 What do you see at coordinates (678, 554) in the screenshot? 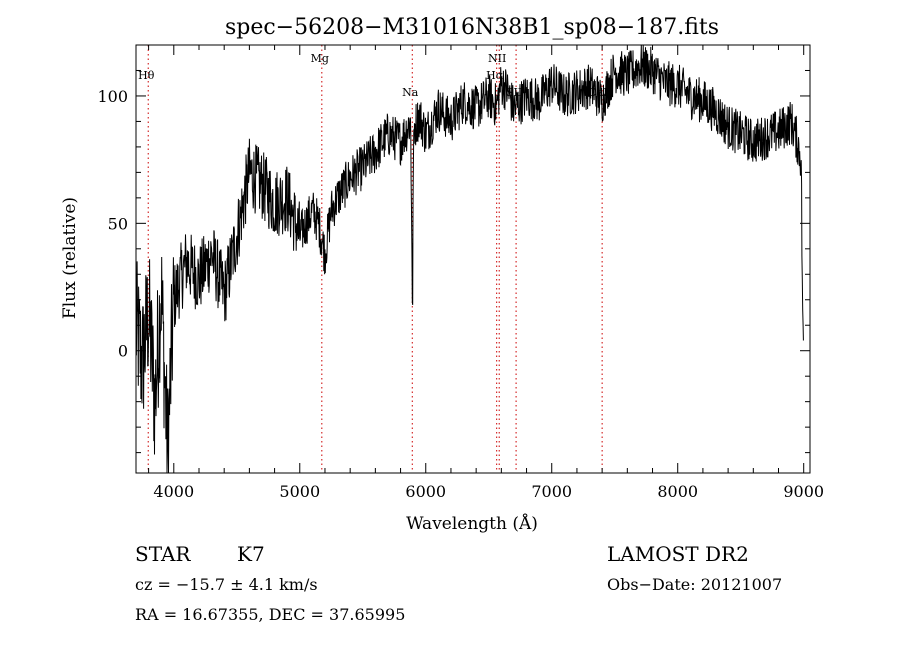
I see `survey-name: LAMOST DR2` at bounding box center [678, 554].